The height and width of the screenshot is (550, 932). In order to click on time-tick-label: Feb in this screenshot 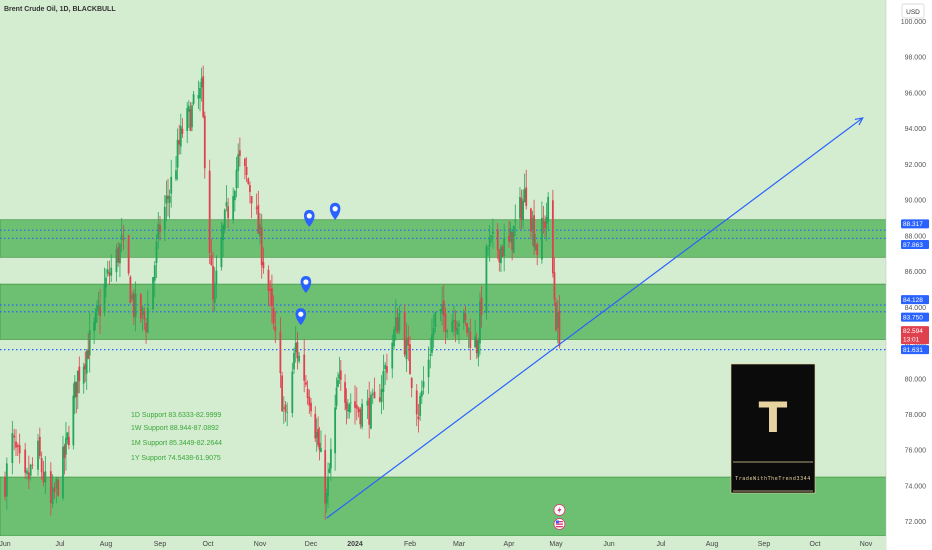, I will do `click(410, 544)`.